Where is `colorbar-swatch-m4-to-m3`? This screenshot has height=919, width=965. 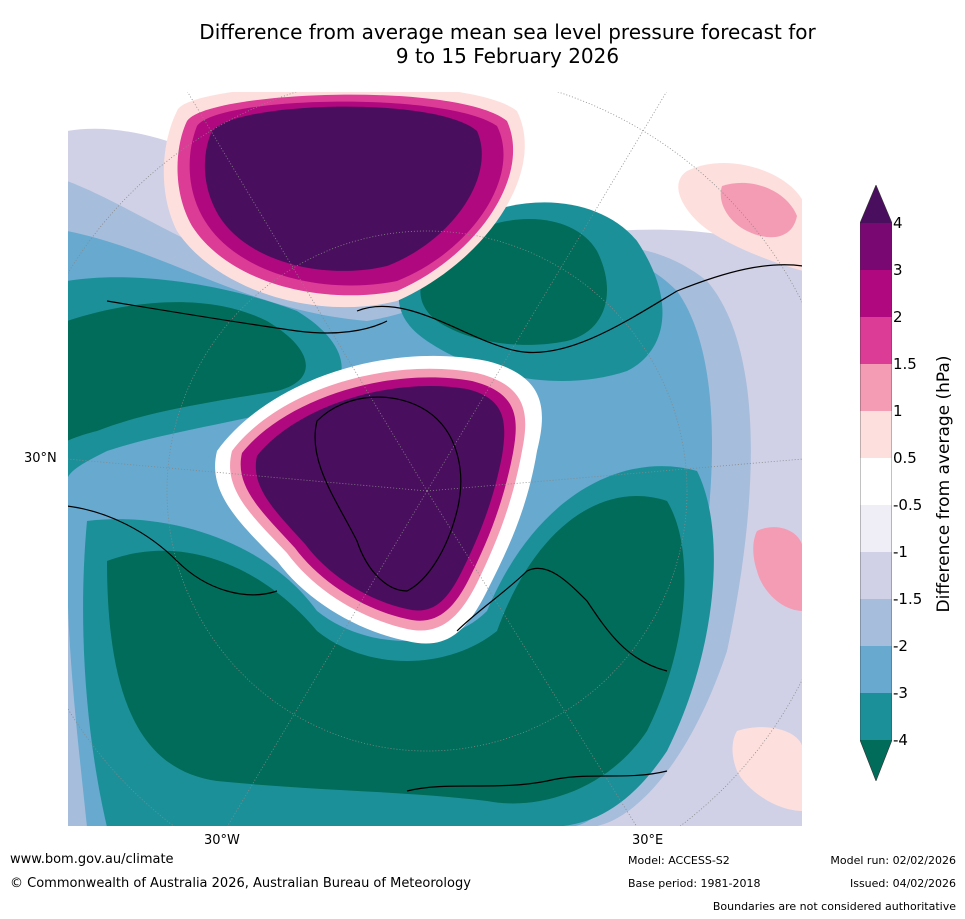
colorbar-swatch-m4-to-m3 is located at coordinates (876, 716).